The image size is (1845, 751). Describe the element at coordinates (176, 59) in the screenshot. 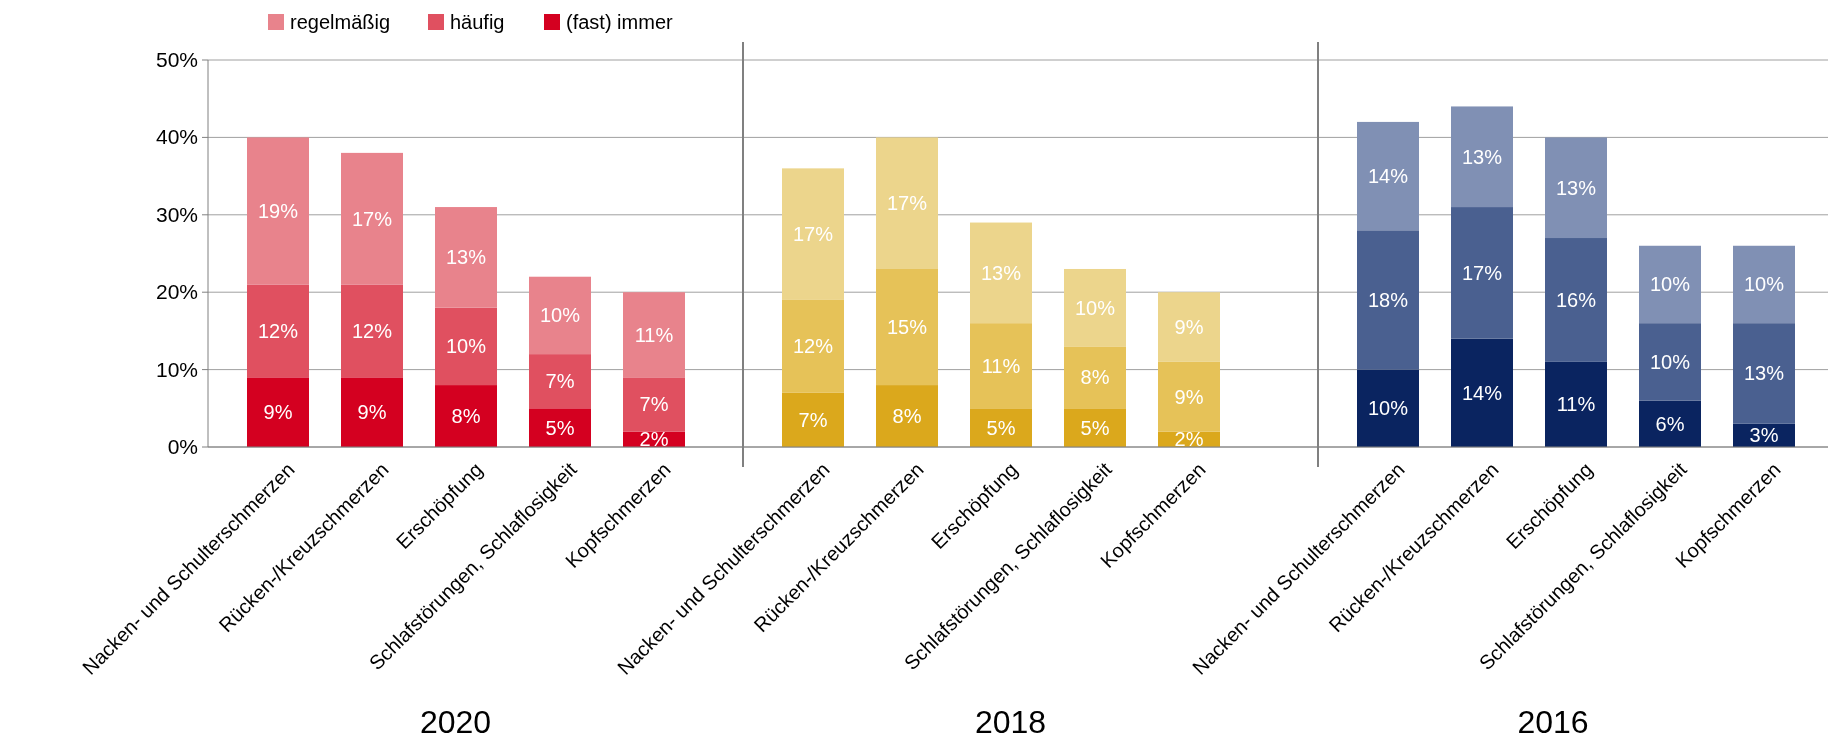

I see `y-tick-label: 50%` at that location.